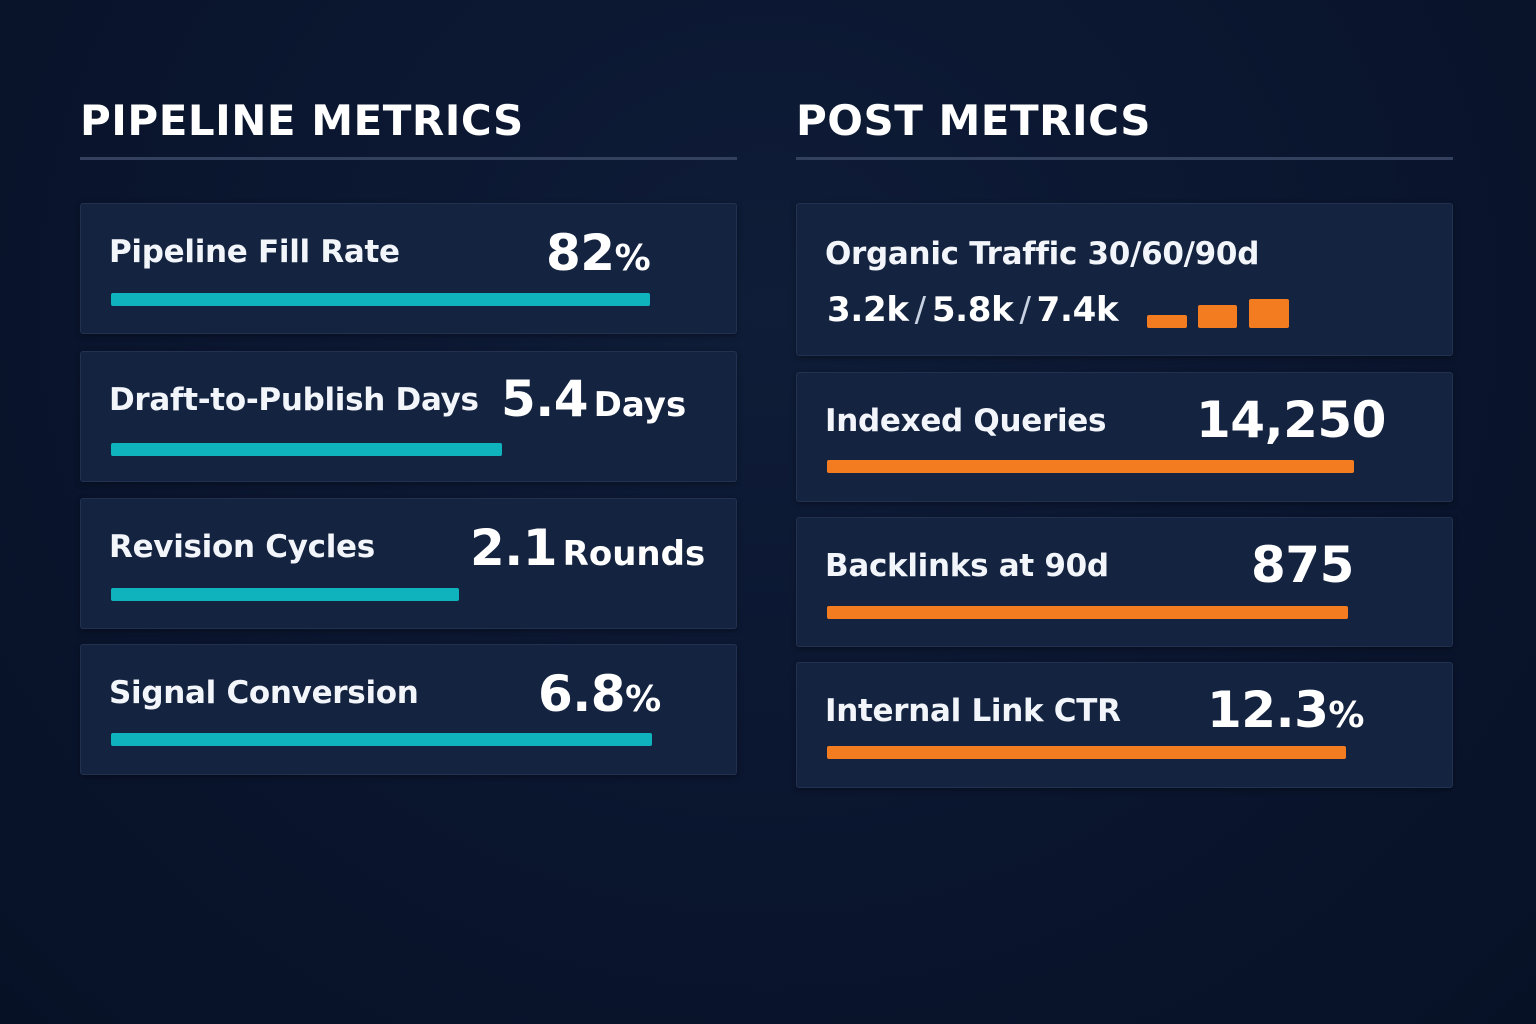  I want to click on traffic-90d-value: 7.4k, so click(1077, 310).